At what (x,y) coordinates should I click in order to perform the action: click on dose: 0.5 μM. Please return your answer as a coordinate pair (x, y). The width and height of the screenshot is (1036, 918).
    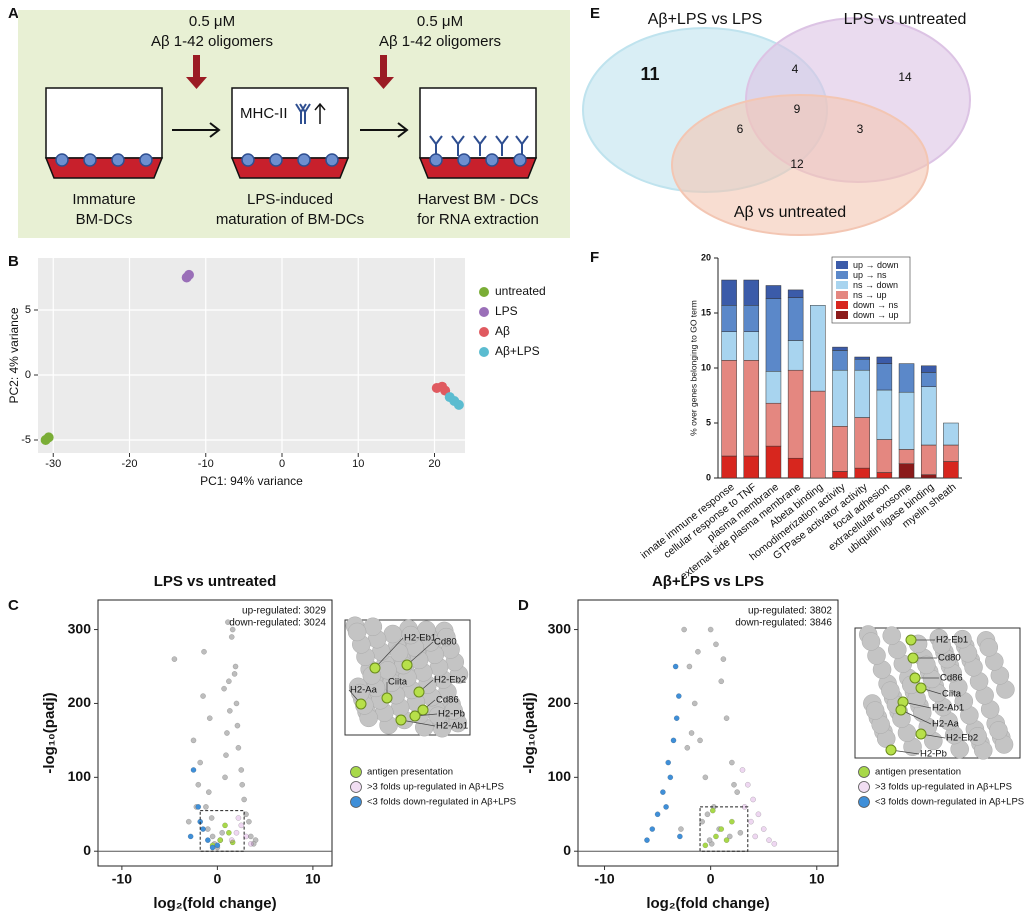
    Looking at the image, I should click on (212, 21).